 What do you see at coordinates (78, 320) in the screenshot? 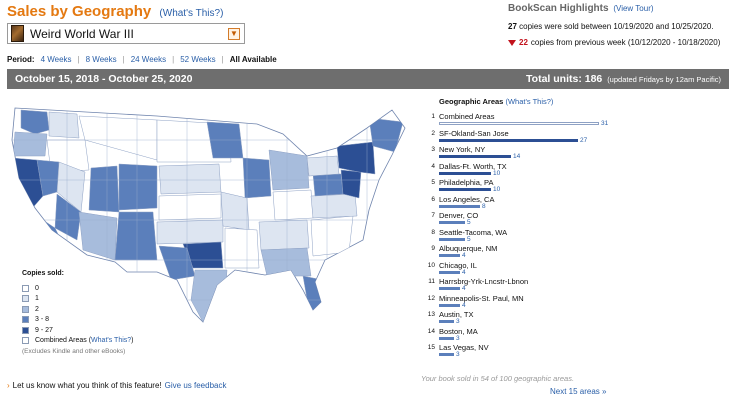
I see `legend-item: 3 - 8` at bounding box center [78, 320].